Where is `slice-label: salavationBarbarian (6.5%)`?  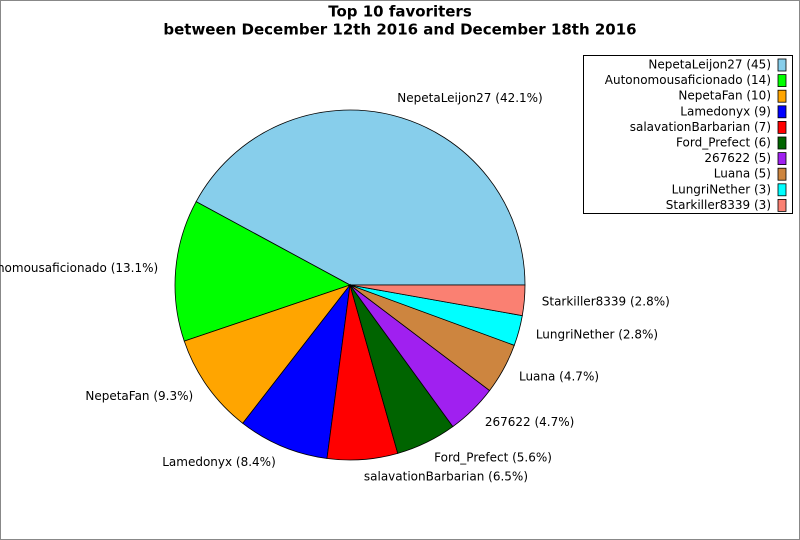
slice-label: salavationBarbarian (6.5%) is located at coordinates (446, 476).